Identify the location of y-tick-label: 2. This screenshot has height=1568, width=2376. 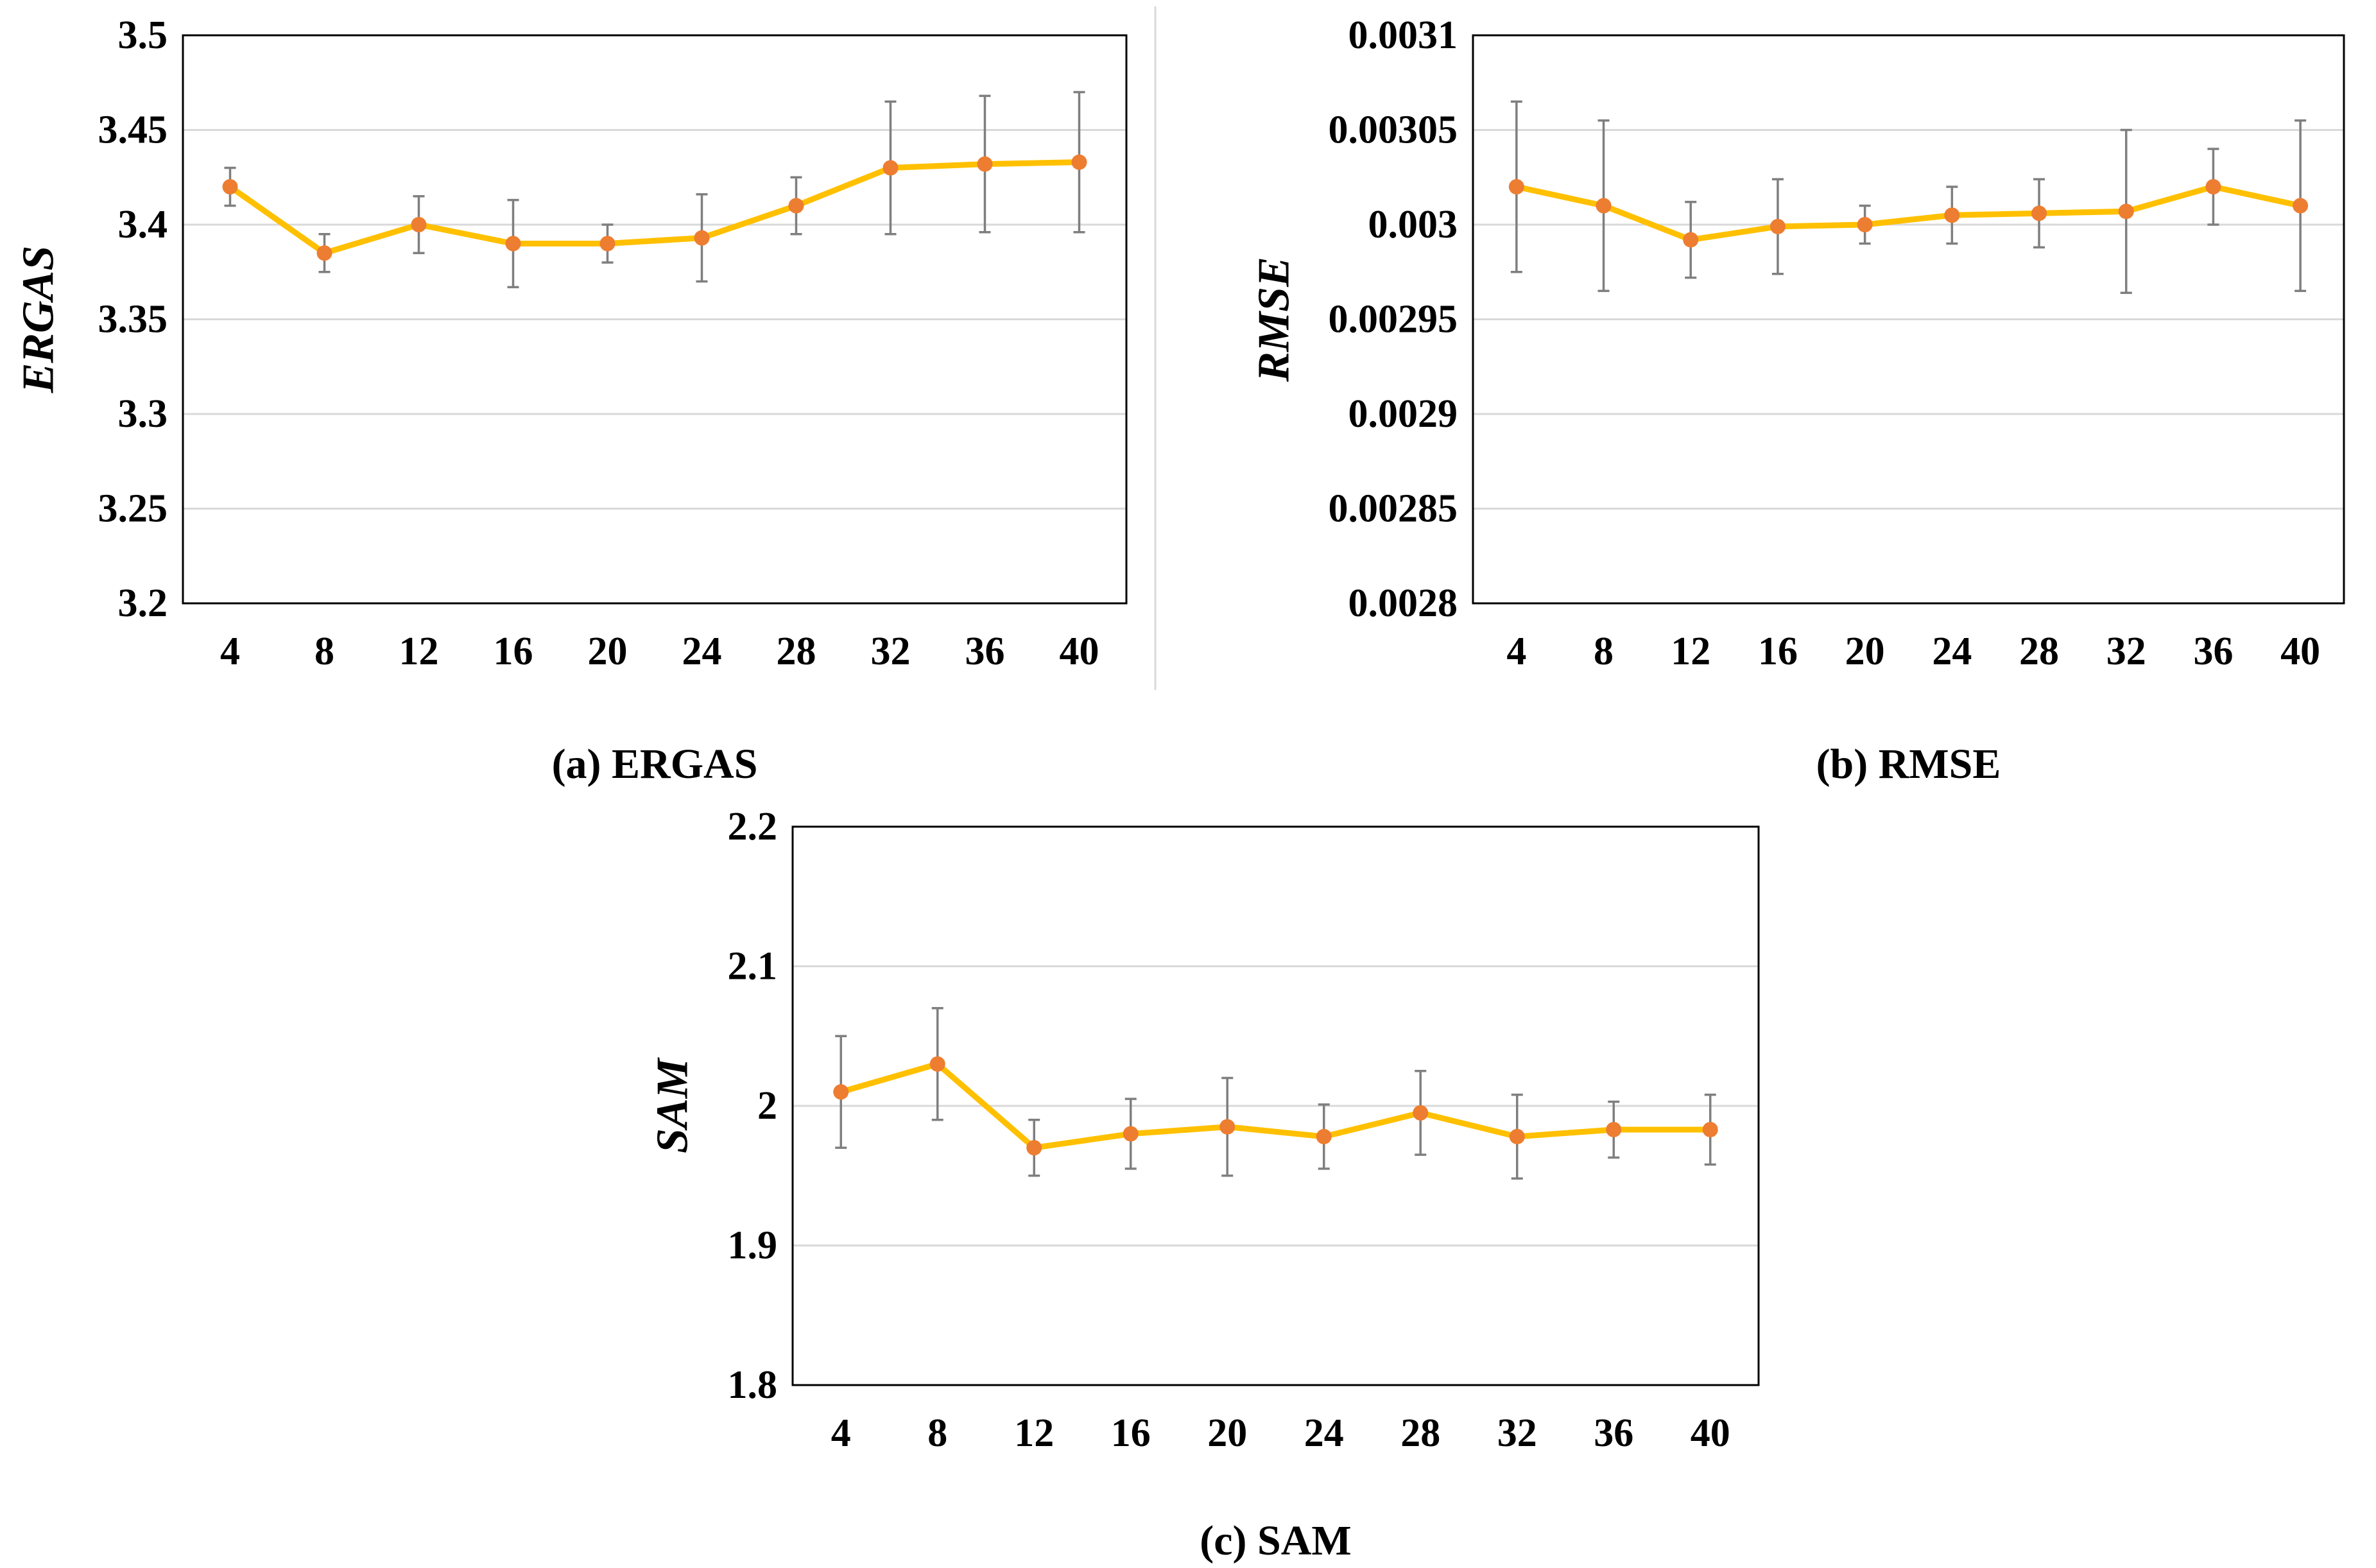
(767, 1106).